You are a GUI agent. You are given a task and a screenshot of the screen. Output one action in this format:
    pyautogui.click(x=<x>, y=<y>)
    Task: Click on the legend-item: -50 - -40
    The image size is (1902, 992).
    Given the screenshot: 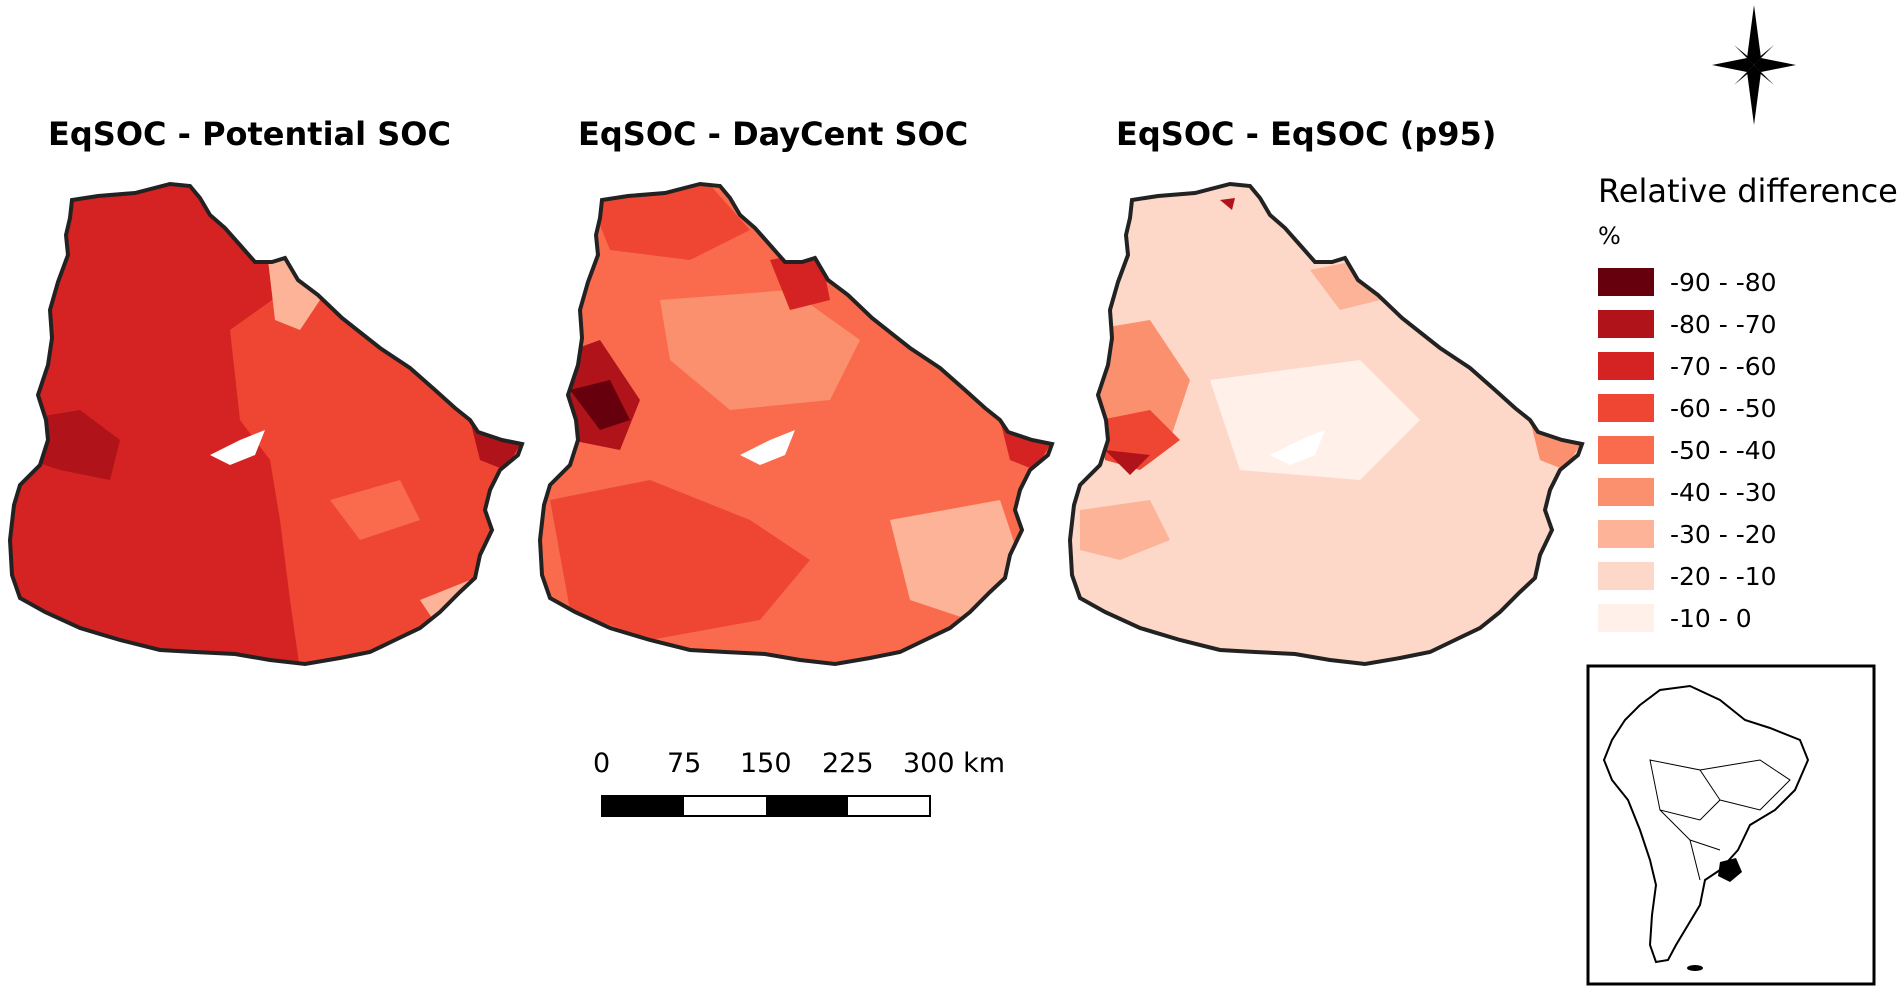 What is the action you would take?
    pyautogui.click(x=1687, y=450)
    